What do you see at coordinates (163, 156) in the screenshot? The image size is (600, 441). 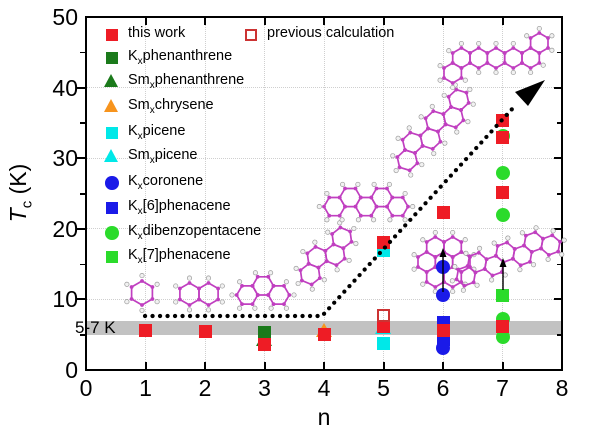 I see `legend-label-smx-picene: Smxpicene` at bounding box center [163, 156].